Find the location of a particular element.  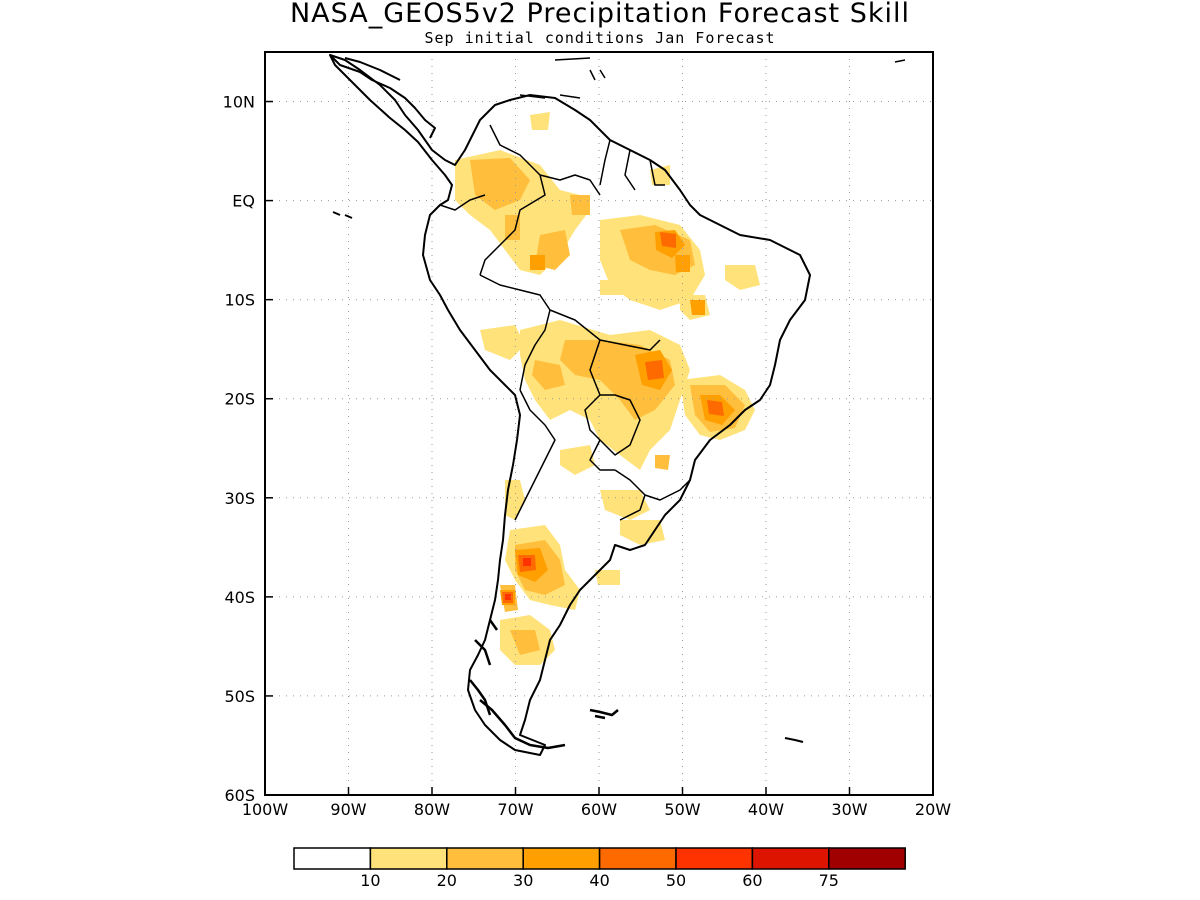

y-tick-label: 30S is located at coordinates (239, 498).